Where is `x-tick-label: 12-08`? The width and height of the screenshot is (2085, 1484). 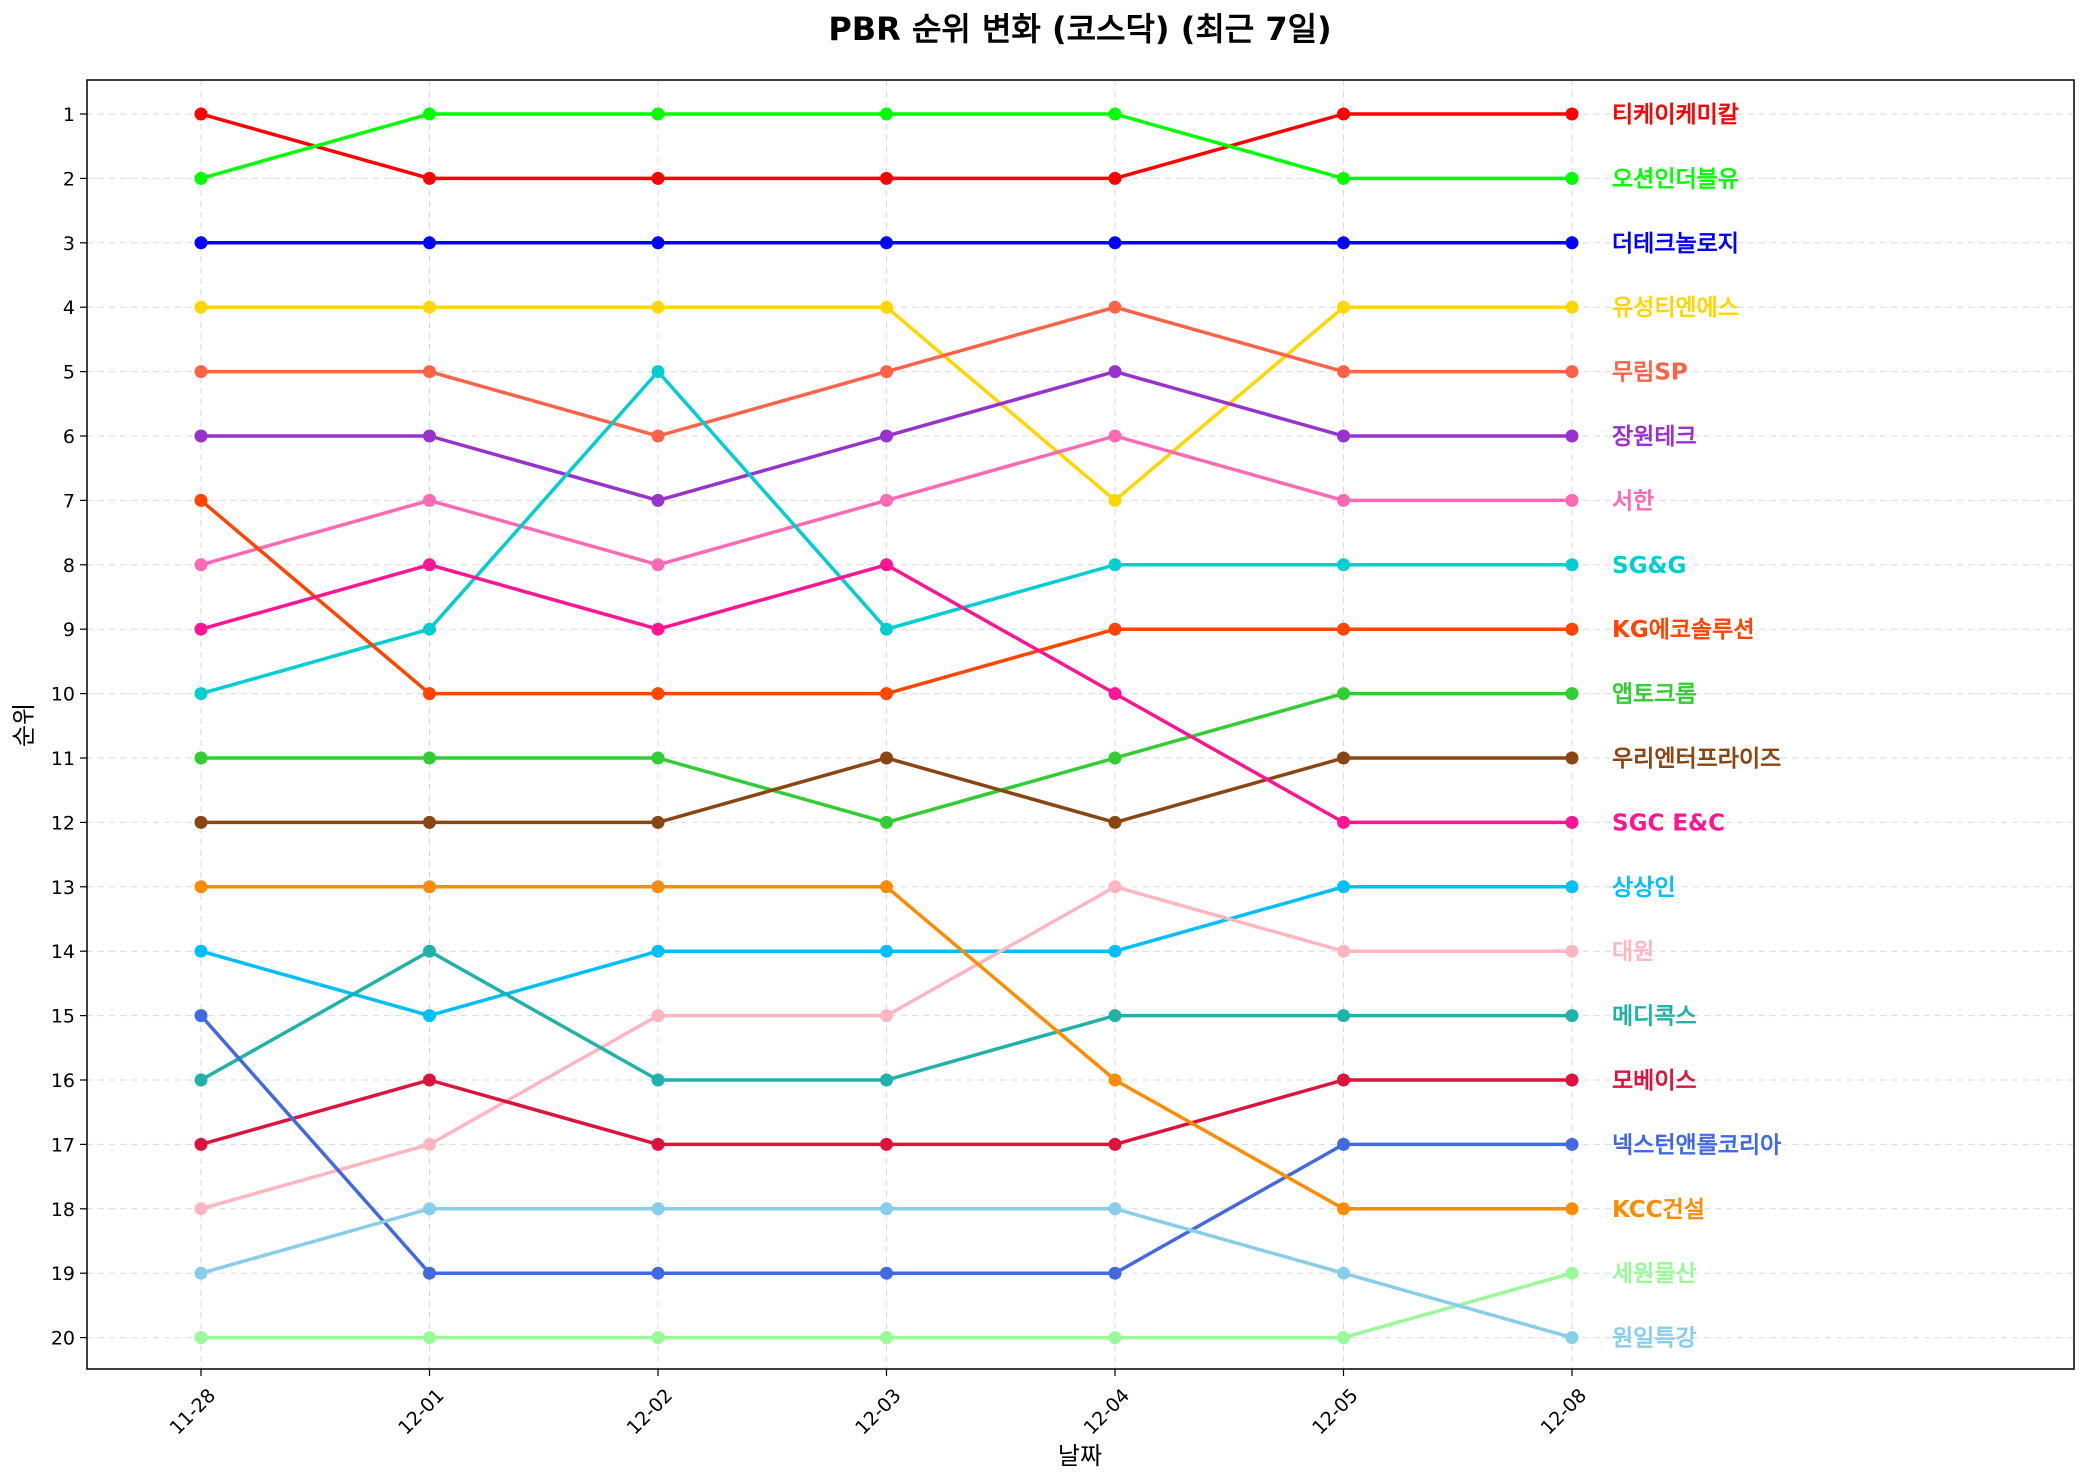
x-tick-label: 12-08 is located at coordinates (1564, 1412).